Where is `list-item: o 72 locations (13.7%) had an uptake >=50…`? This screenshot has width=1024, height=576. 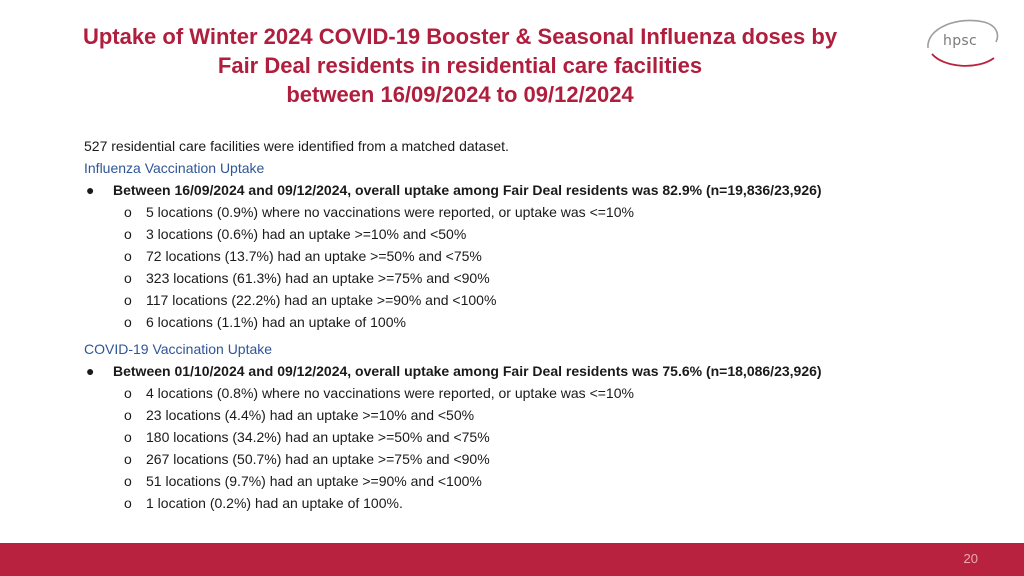
list-item: o 72 locations (13.7%) had an uptake >=50… is located at coordinates (534, 256).